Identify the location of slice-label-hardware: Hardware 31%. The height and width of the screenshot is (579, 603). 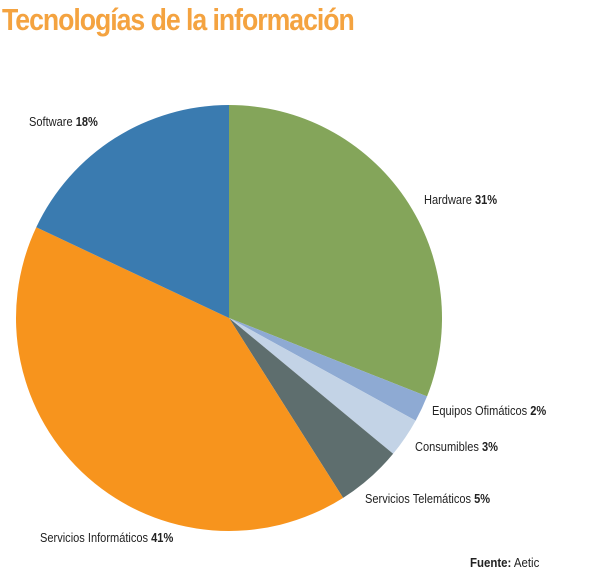
(461, 199).